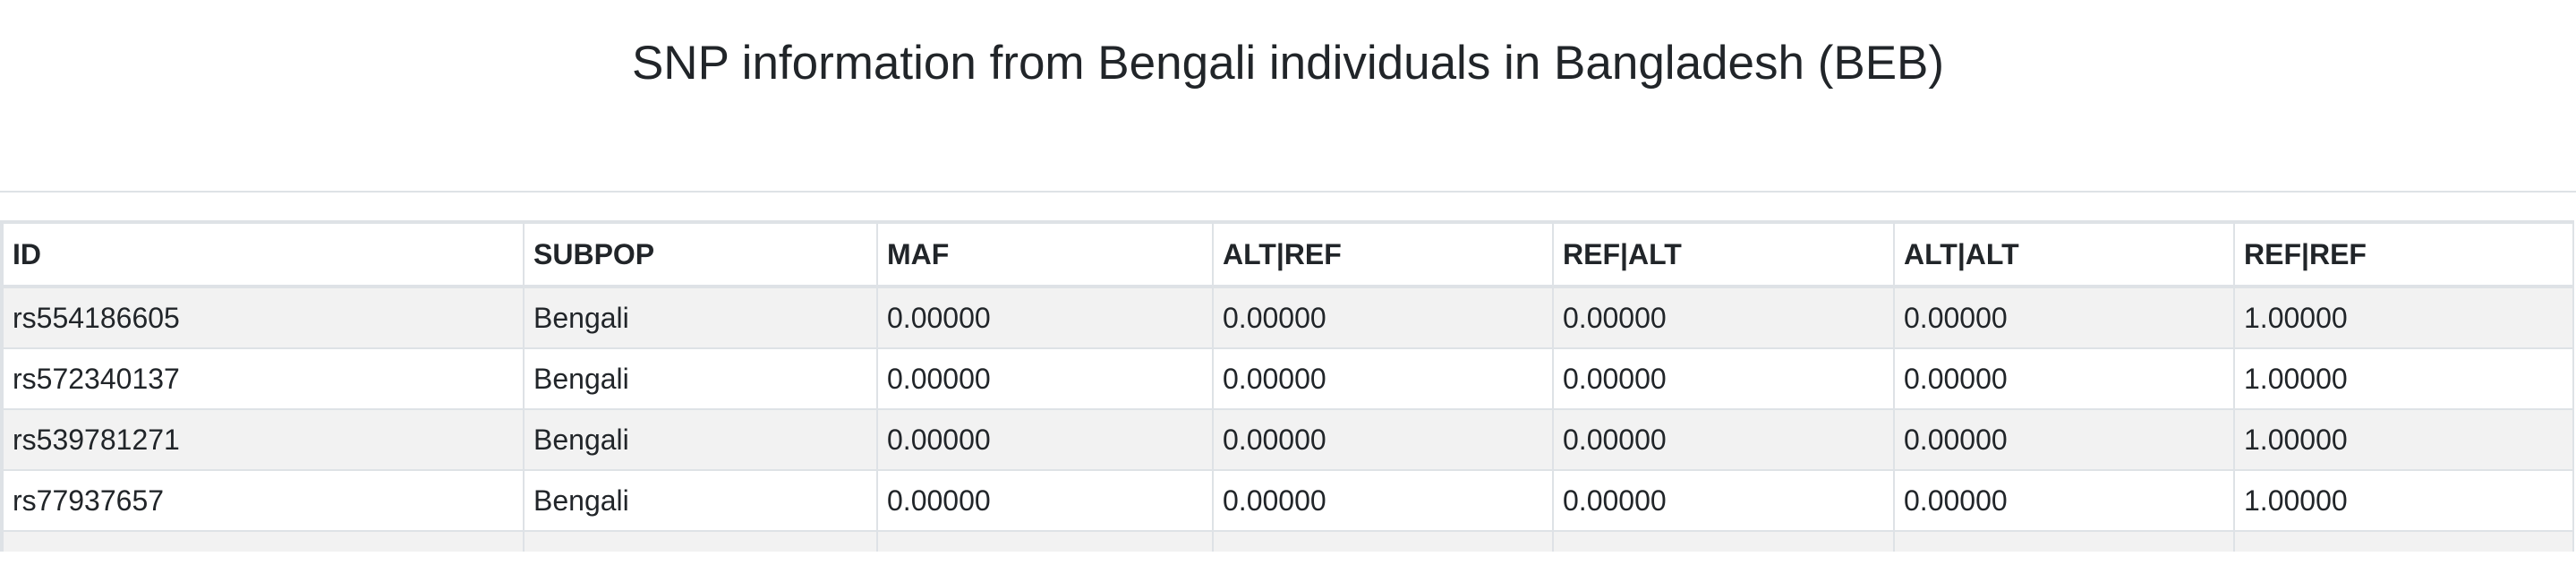 The image size is (2576, 565). Describe the element at coordinates (700, 255) in the screenshot. I see `column-header-subpop: SUBPOP` at that location.